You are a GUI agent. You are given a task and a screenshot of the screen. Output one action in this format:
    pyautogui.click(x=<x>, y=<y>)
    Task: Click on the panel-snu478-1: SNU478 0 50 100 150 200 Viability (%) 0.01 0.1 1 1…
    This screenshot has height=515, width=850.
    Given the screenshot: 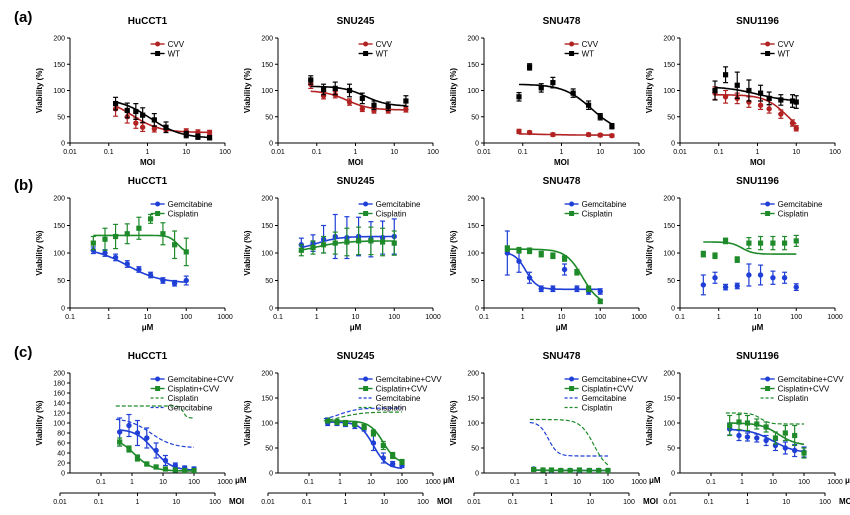 What is the action you would take?
    pyautogui.click(x=547, y=91)
    